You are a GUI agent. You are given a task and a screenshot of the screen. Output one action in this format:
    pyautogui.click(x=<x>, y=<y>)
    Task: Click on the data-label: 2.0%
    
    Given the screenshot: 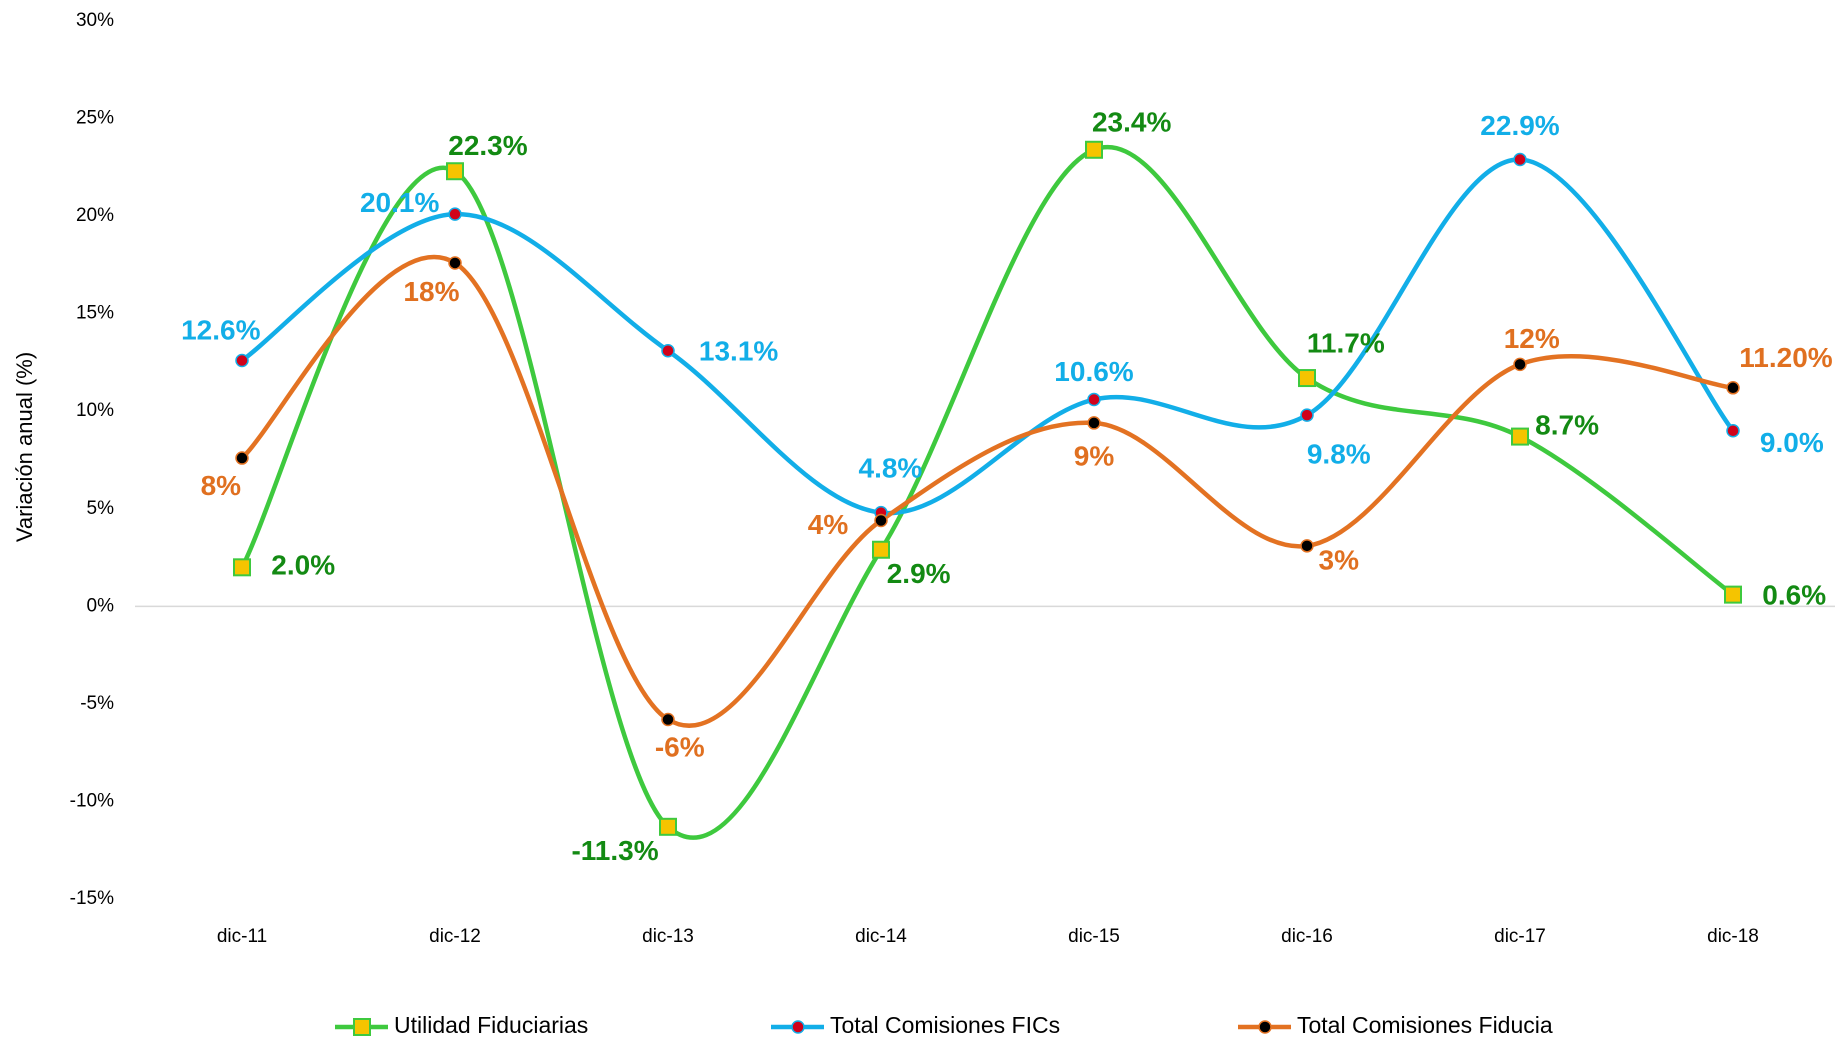 What is the action you would take?
    pyautogui.click(x=303, y=565)
    